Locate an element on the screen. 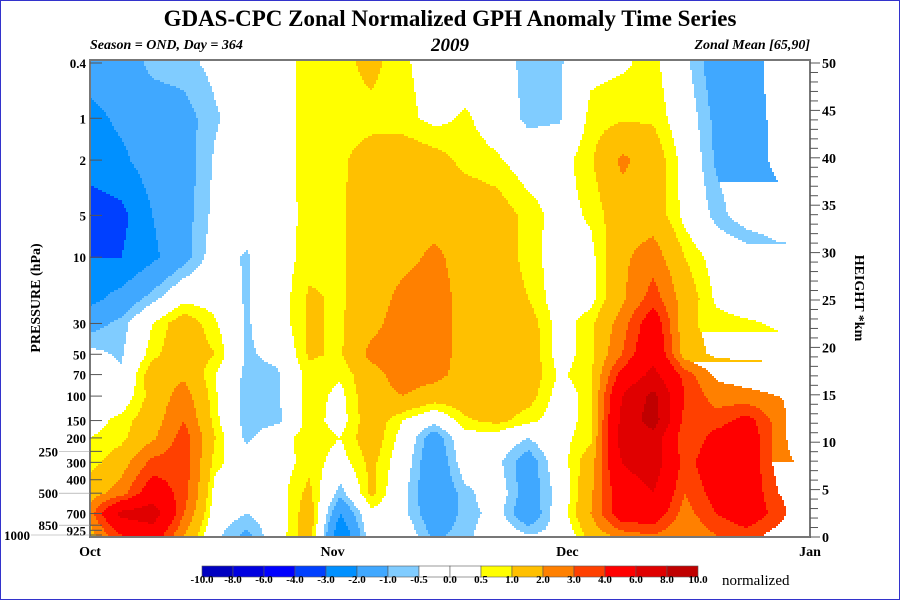  pressure-tick-label: 400 is located at coordinates (77, 480).